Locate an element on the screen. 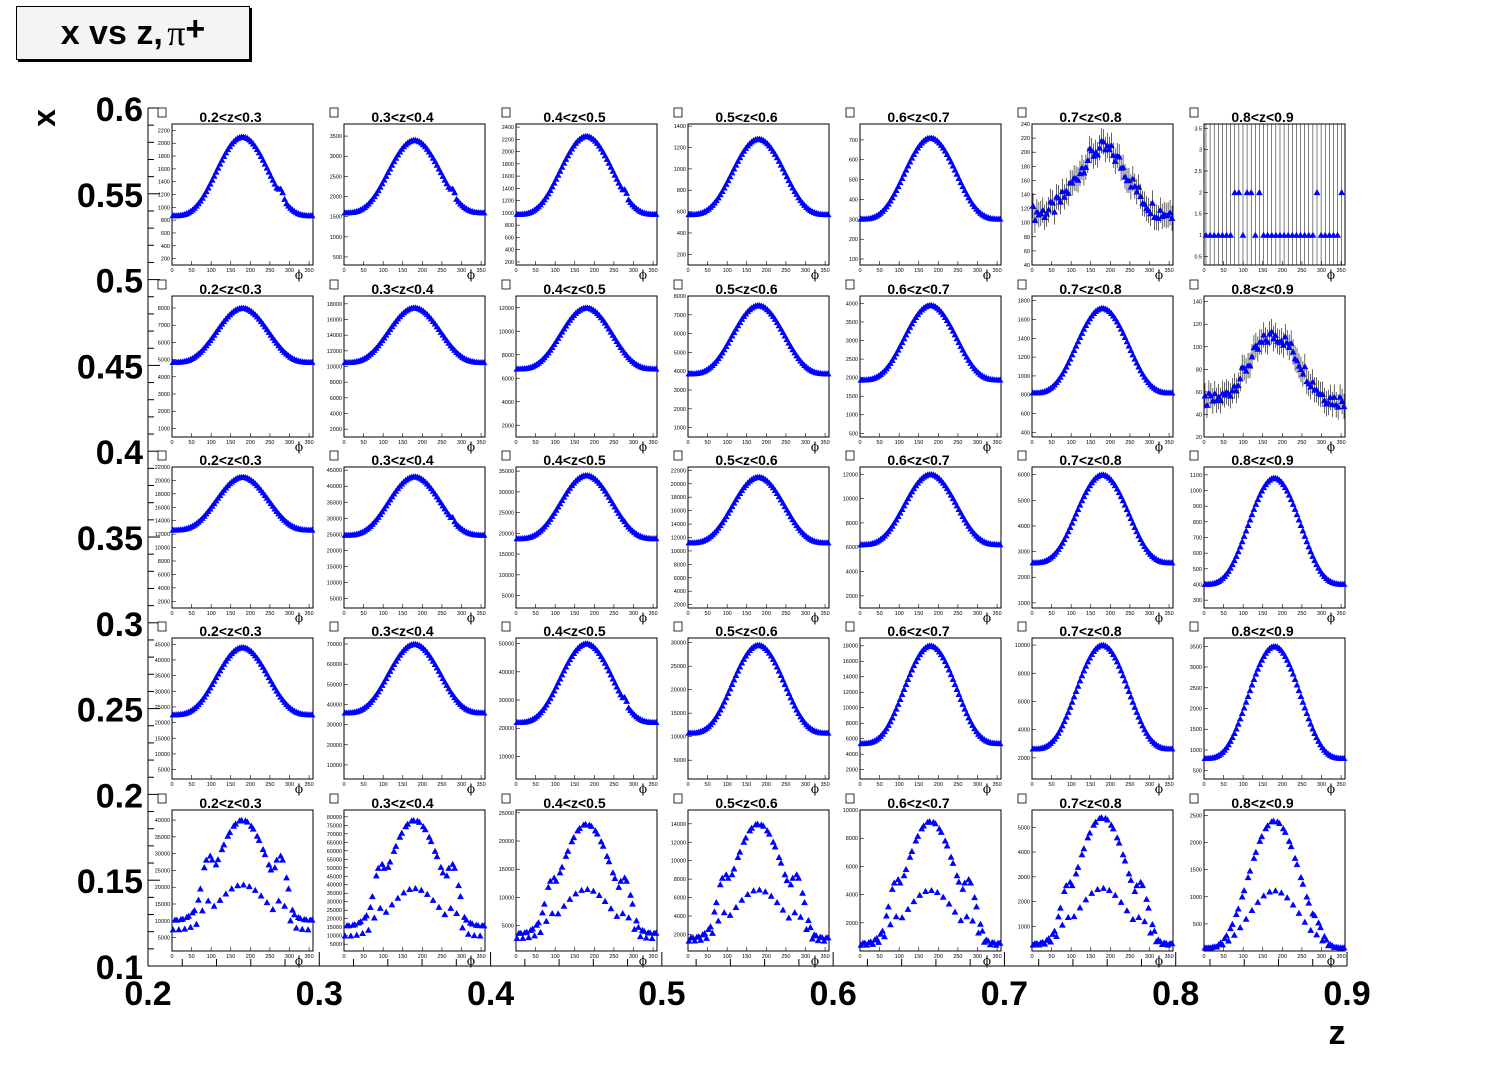 Image resolution: width=1496 pixels, height=1072 pixels. pad-y-tick-label: 50000 is located at coordinates (506, 645).